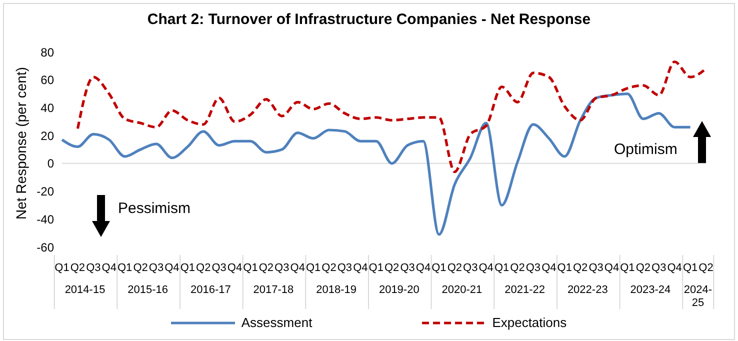 This screenshot has height=341, width=738. What do you see at coordinates (47, 52) in the screenshot?
I see `y-tick-label: 80` at bounding box center [47, 52].